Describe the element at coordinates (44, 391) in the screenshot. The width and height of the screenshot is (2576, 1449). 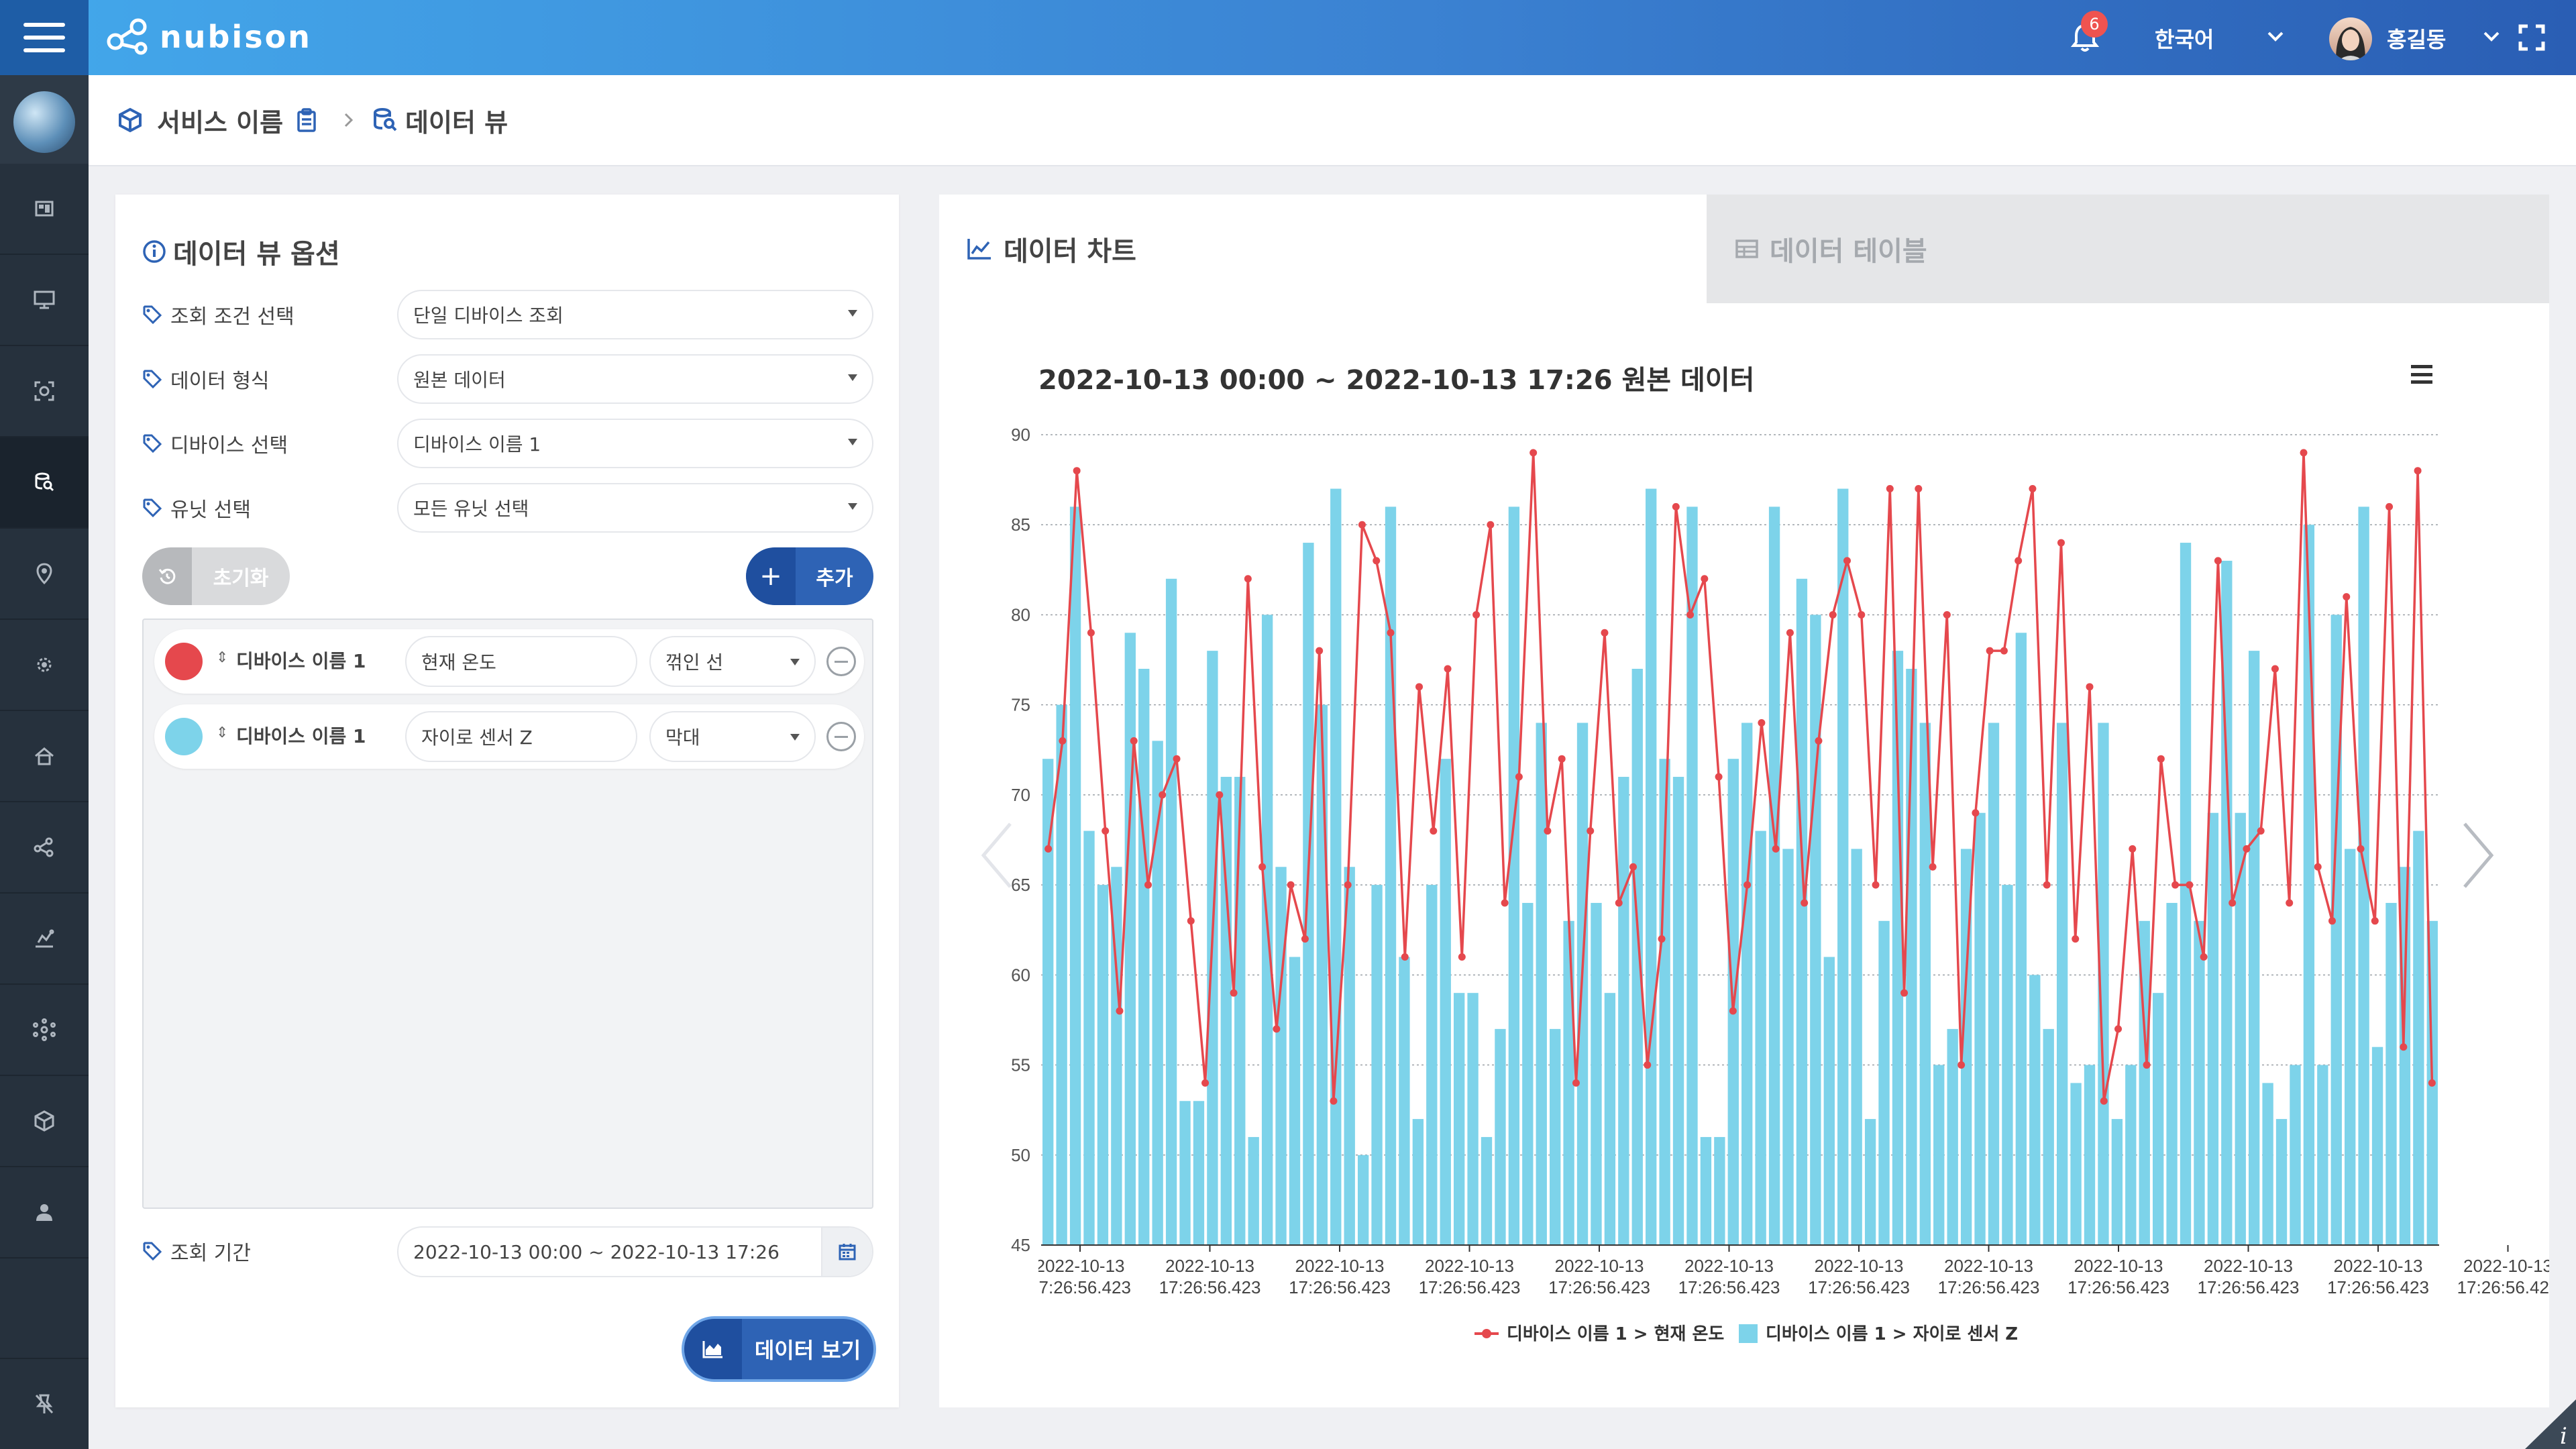
I see `sidebar-item-device-scan` at that location.